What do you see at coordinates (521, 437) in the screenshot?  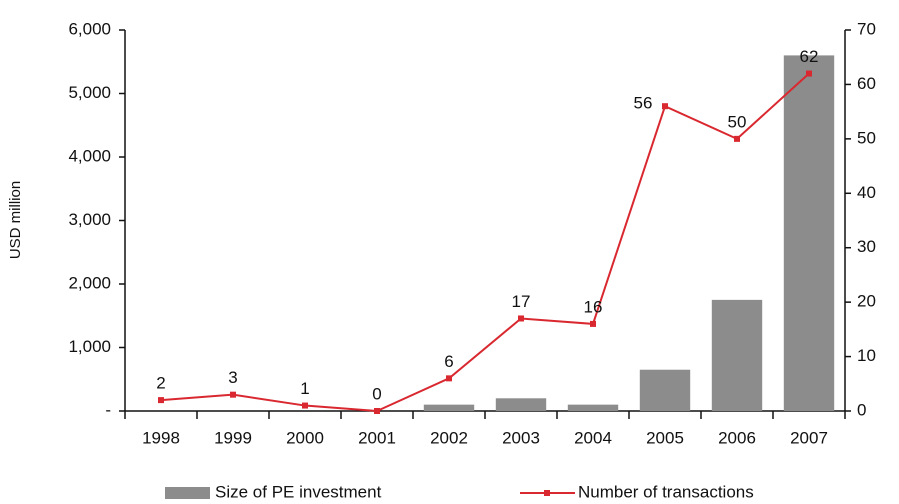 I see `x-tick-label: 2003` at bounding box center [521, 437].